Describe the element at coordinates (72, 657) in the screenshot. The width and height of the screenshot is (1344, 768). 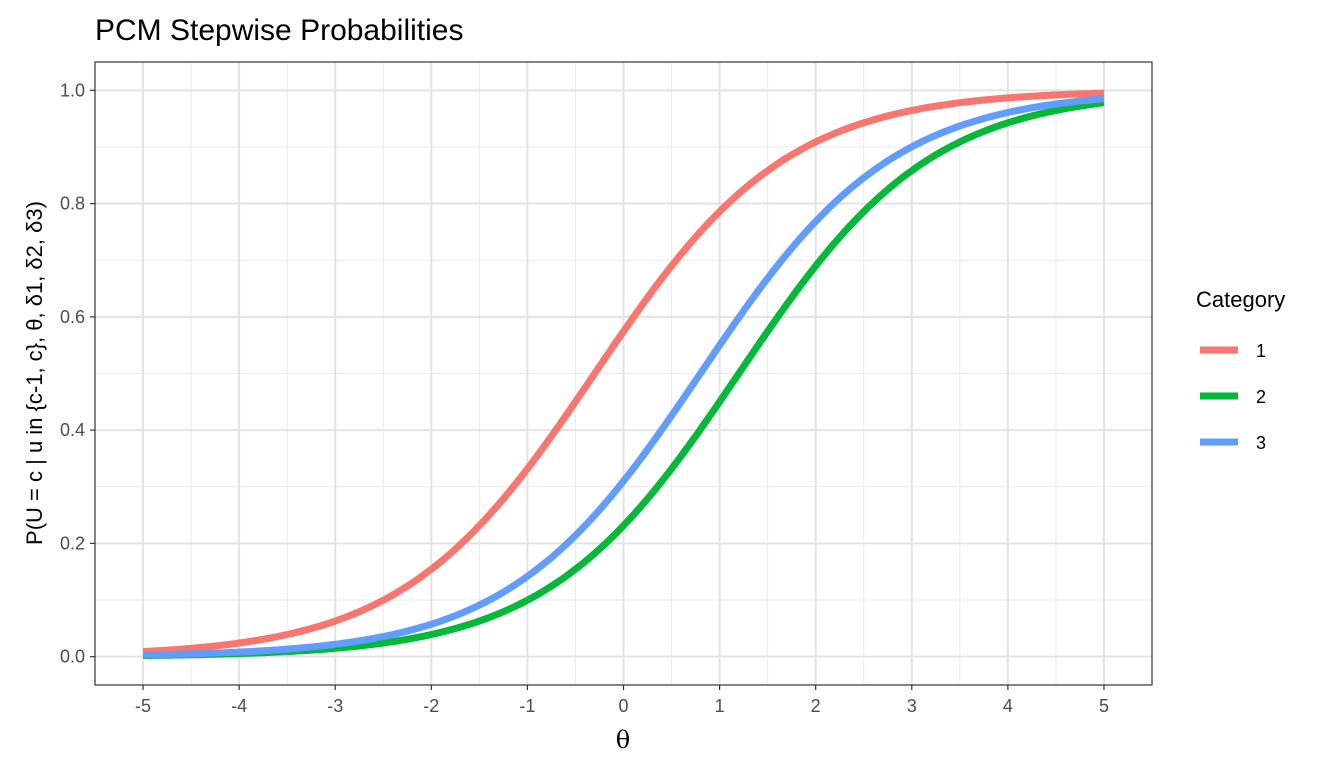
I see `y-tick-label: 0.0` at that location.